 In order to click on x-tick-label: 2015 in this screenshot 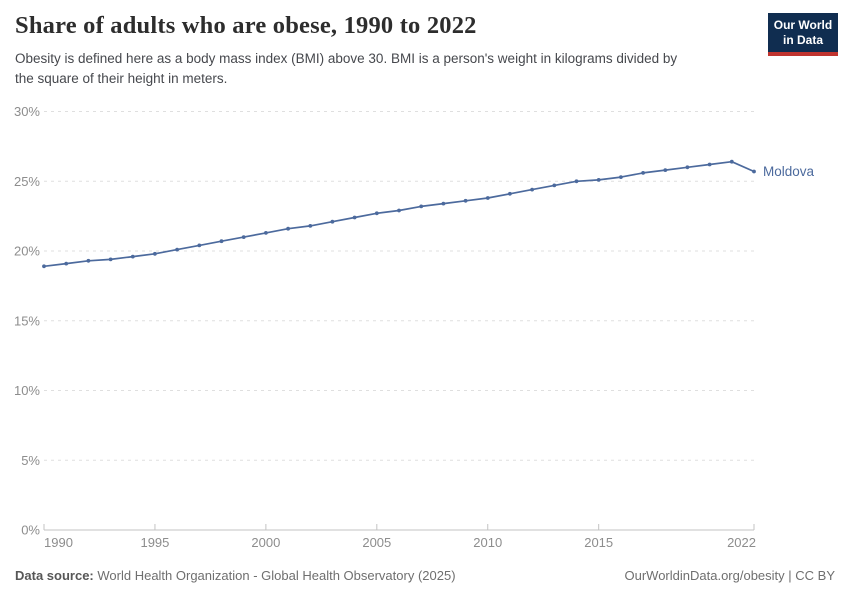, I will do `click(598, 542)`.